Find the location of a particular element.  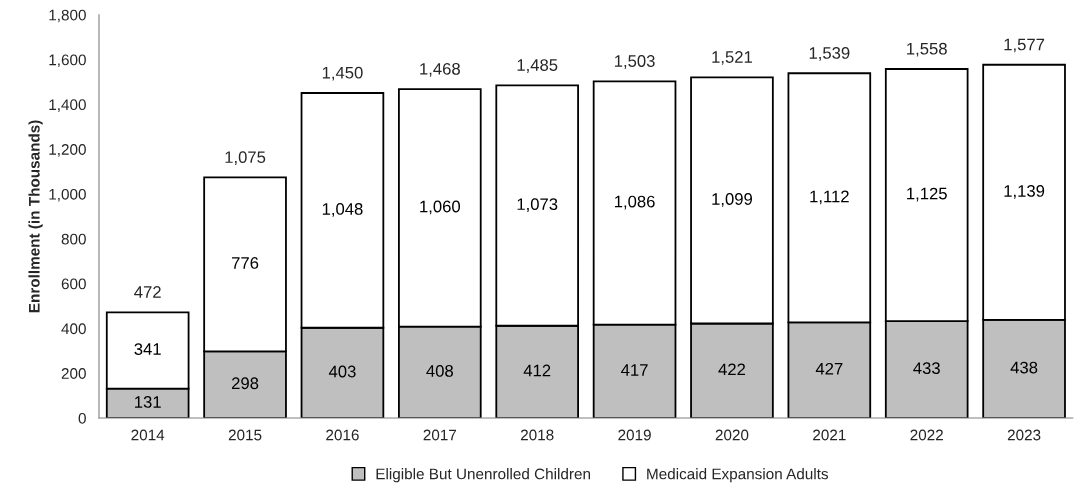

data-label: 438 is located at coordinates (1024, 367).